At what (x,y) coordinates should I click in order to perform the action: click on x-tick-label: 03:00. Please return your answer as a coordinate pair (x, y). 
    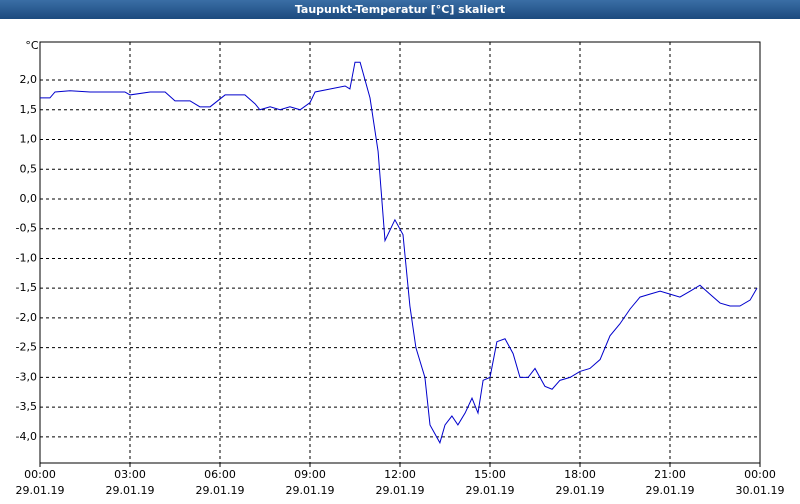
    Looking at the image, I should click on (130, 474).